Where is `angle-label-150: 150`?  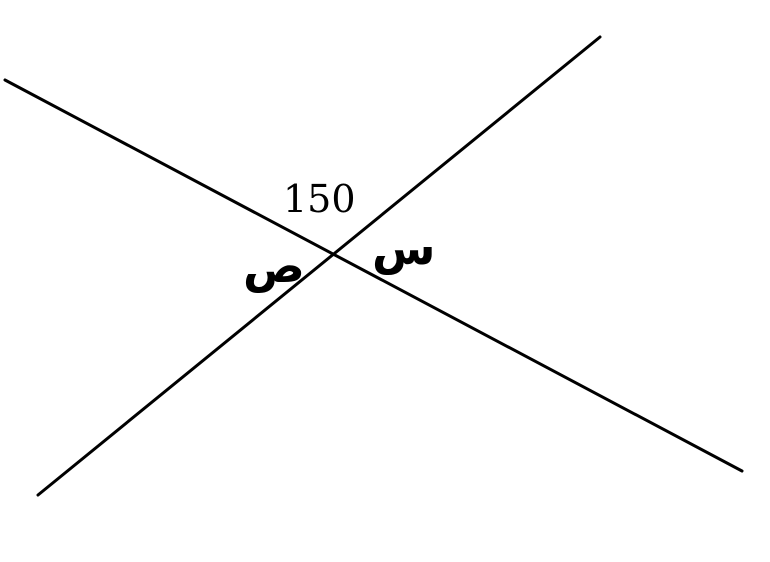
angle-label-150: 150 is located at coordinates (319, 199).